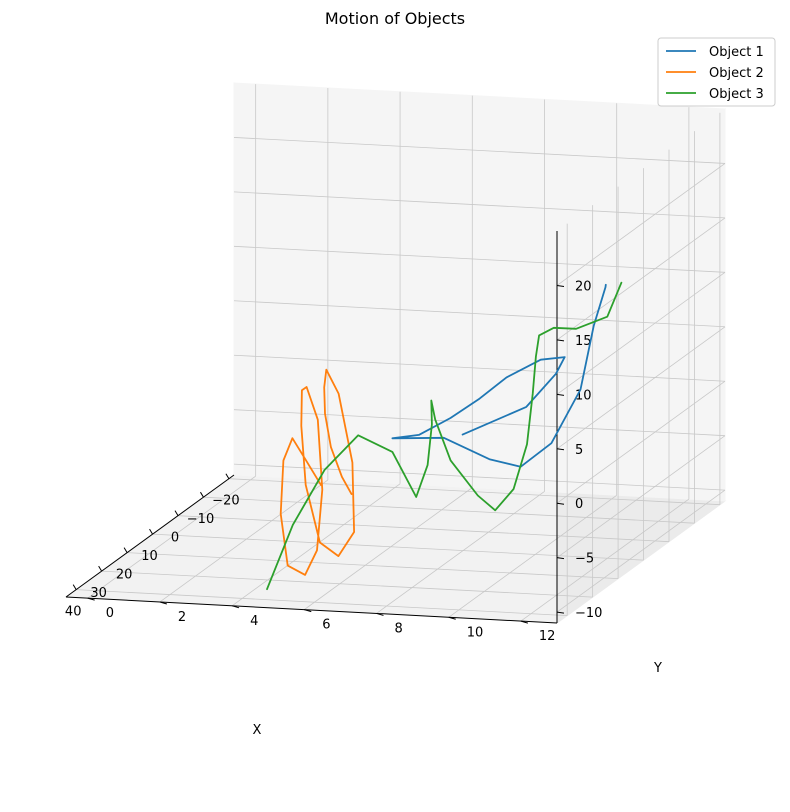 Image resolution: width=790 pixels, height=812 pixels. Describe the element at coordinates (583, 341) in the screenshot. I see `z-tick-label-5: 15` at that location.